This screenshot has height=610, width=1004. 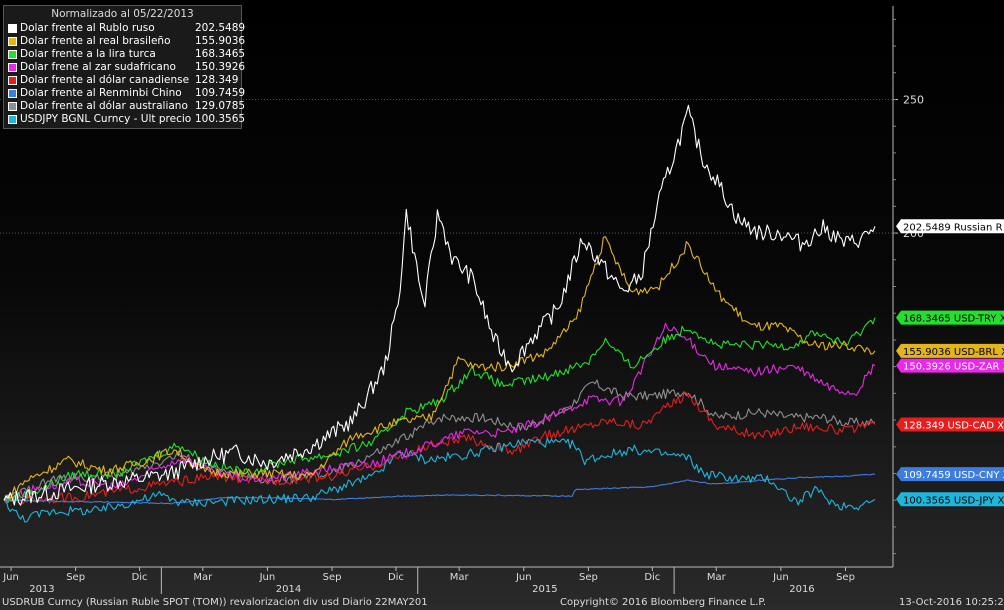 I want to click on legend-value: 155.9036, so click(x=220, y=41).